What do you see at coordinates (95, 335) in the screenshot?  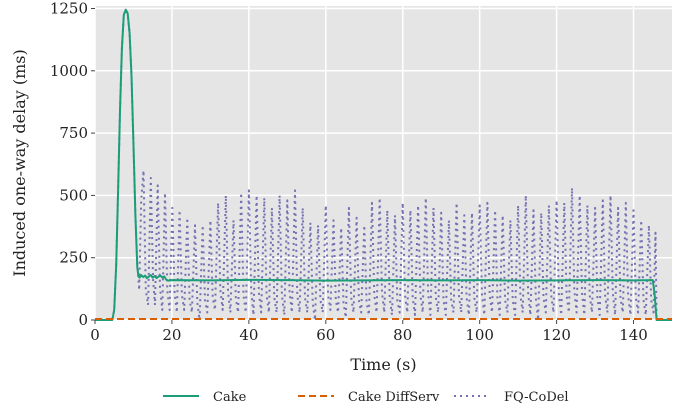 I see `x-tick-label: 0` at bounding box center [95, 335].